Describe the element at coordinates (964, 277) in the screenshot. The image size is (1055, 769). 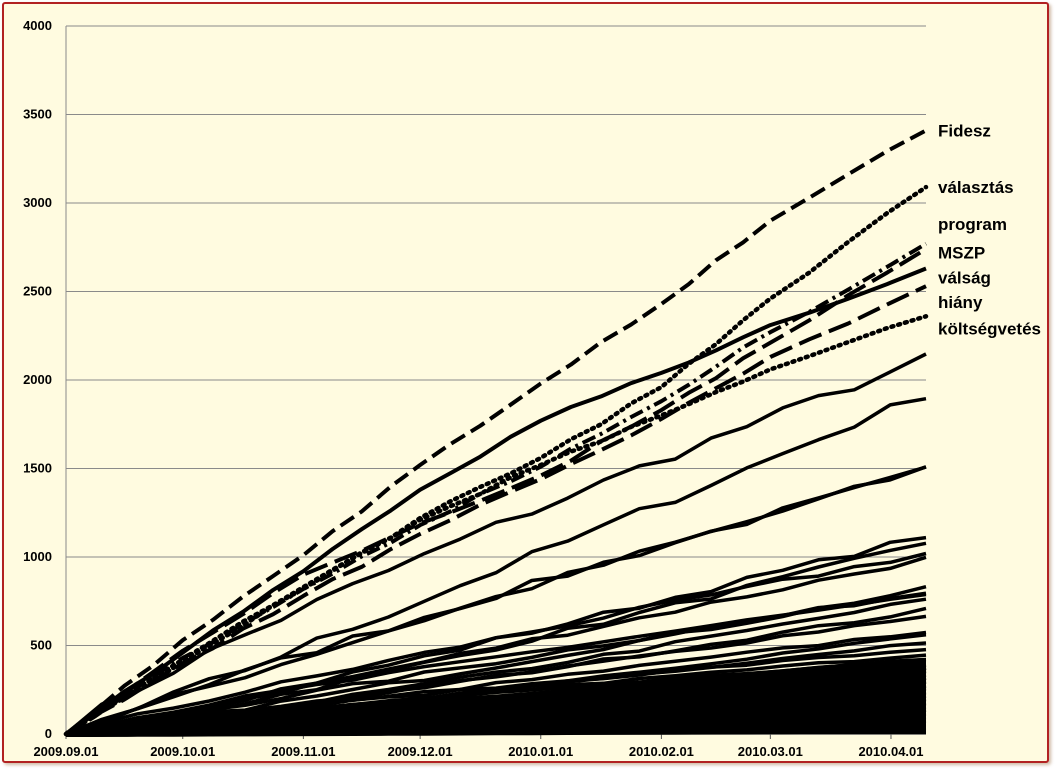
I see `series-label-válság: válság` at that location.